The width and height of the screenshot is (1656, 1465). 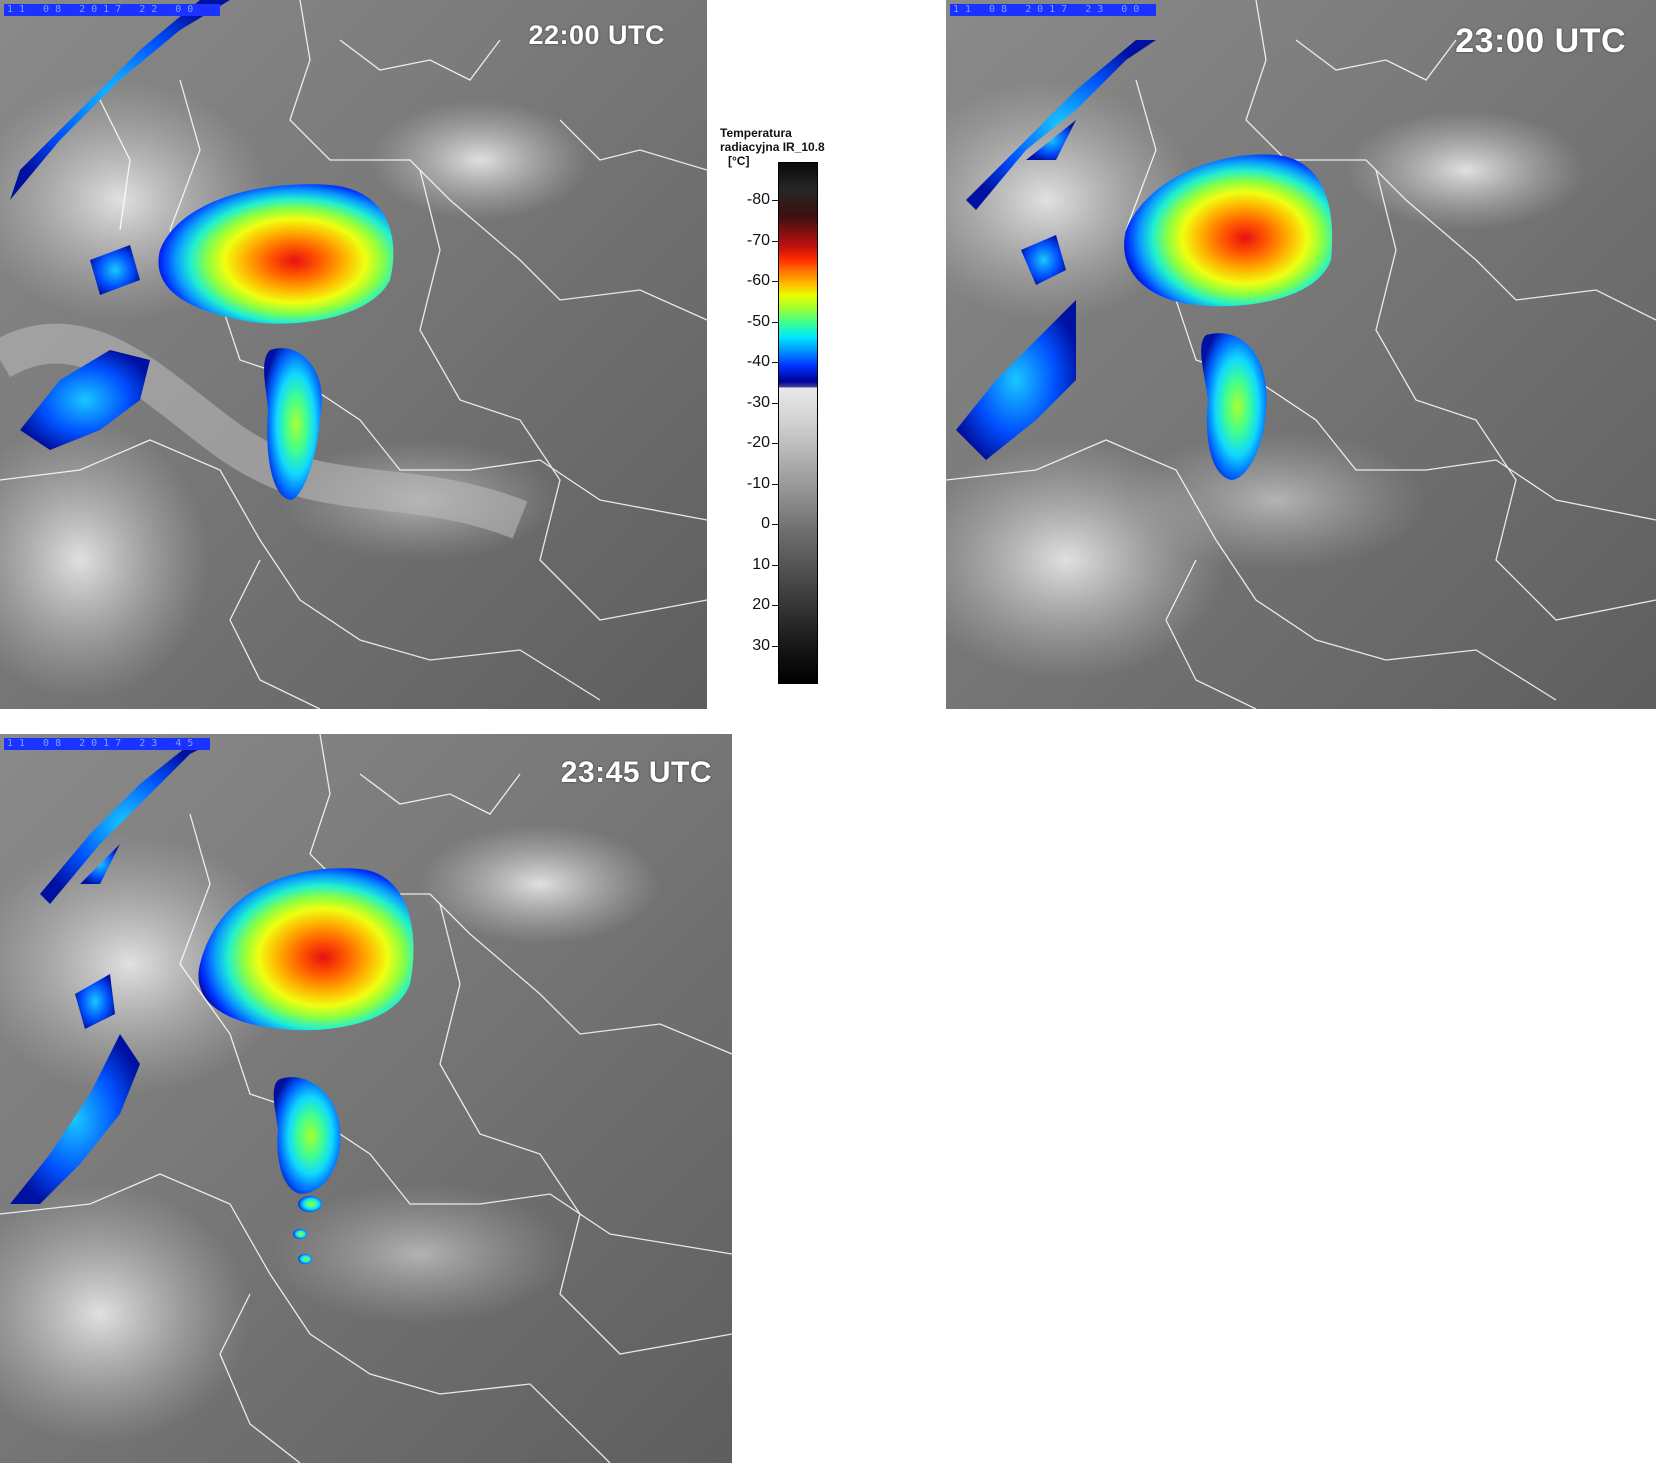 What do you see at coordinates (756, 281) in the screenshot?
I see `legend-tick-label: -60` at bounding box center [756, 281].